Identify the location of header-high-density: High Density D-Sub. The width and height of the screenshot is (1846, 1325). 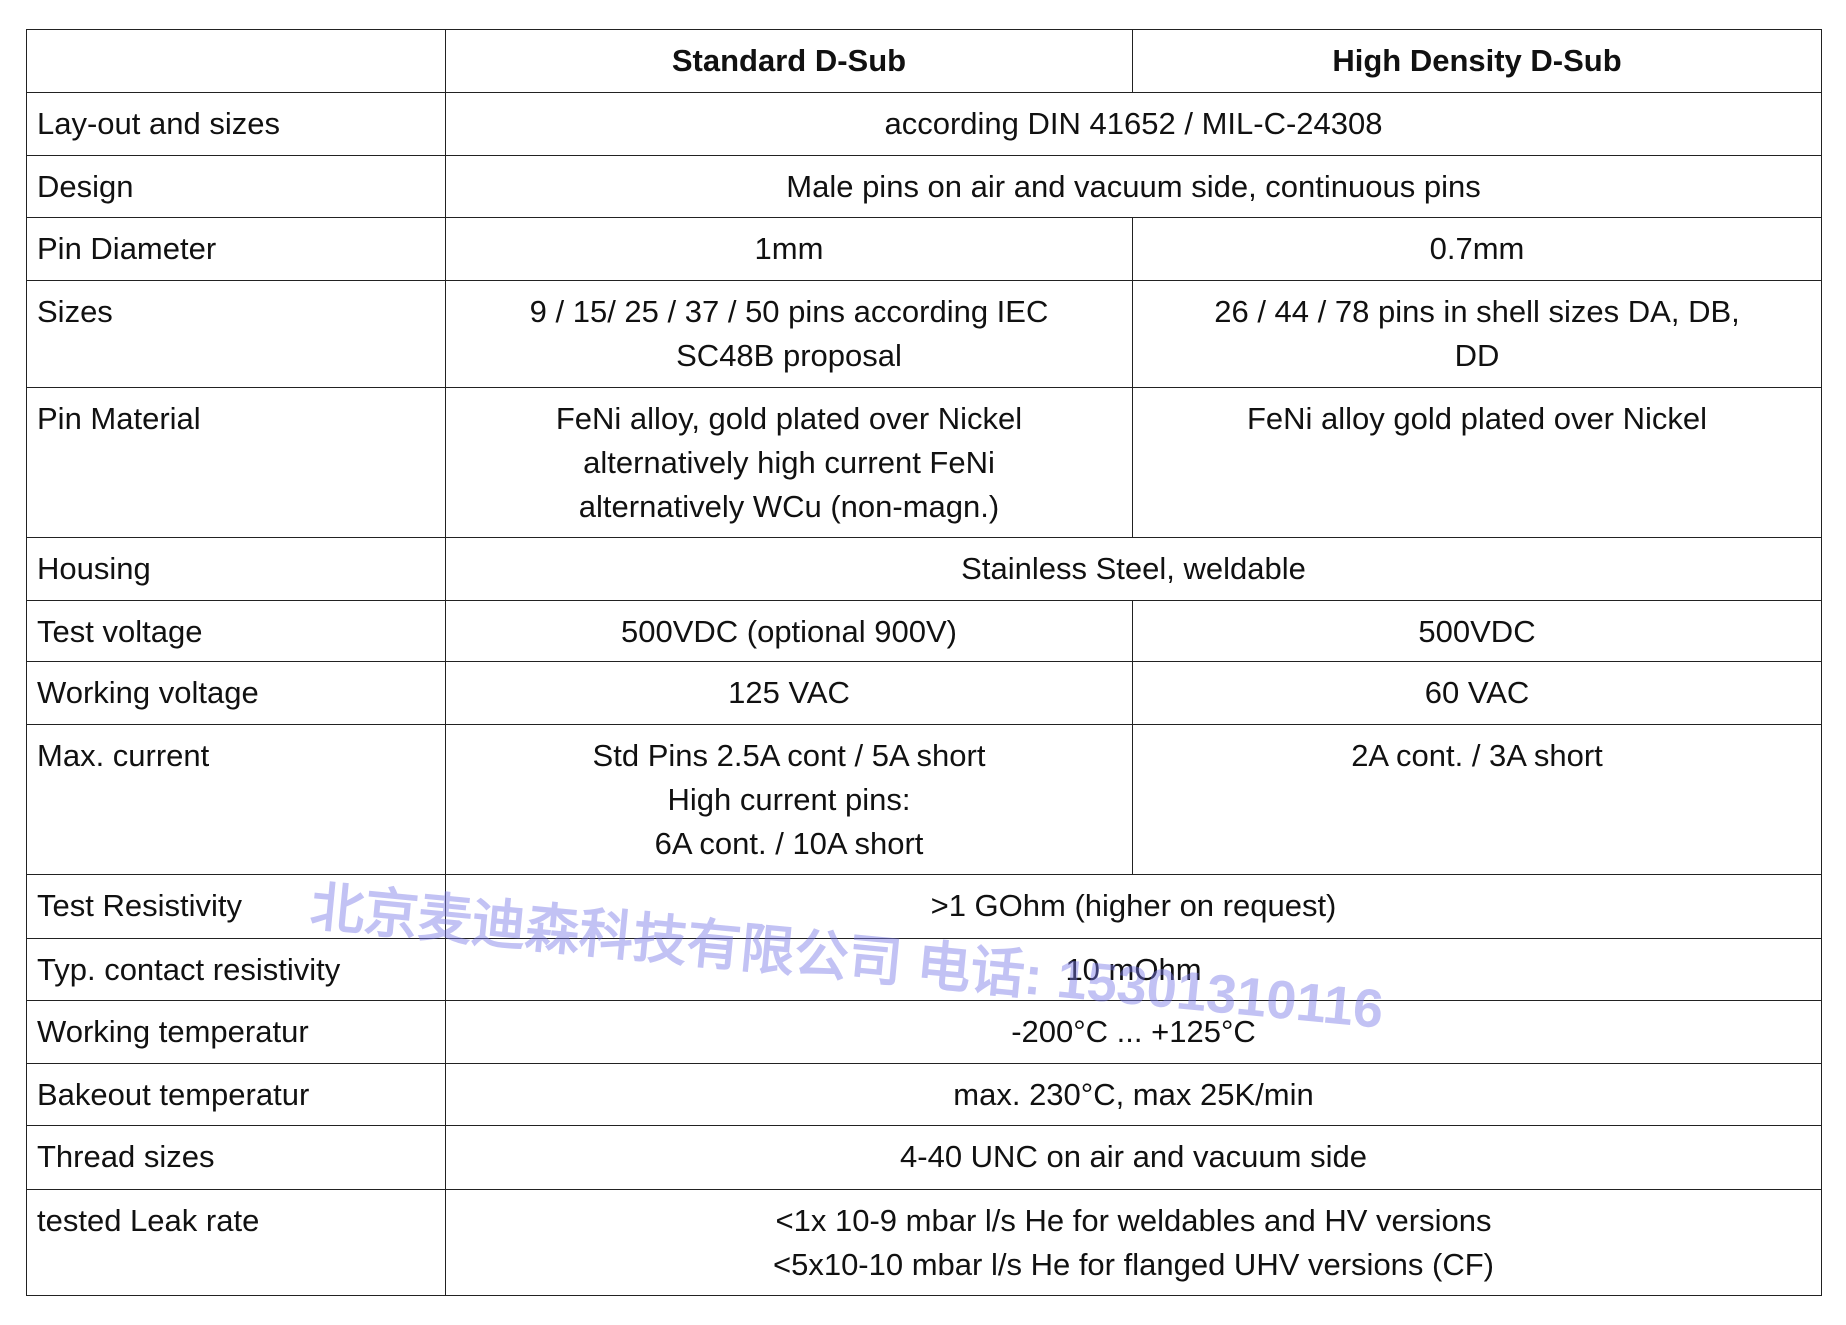
(1477, 61).